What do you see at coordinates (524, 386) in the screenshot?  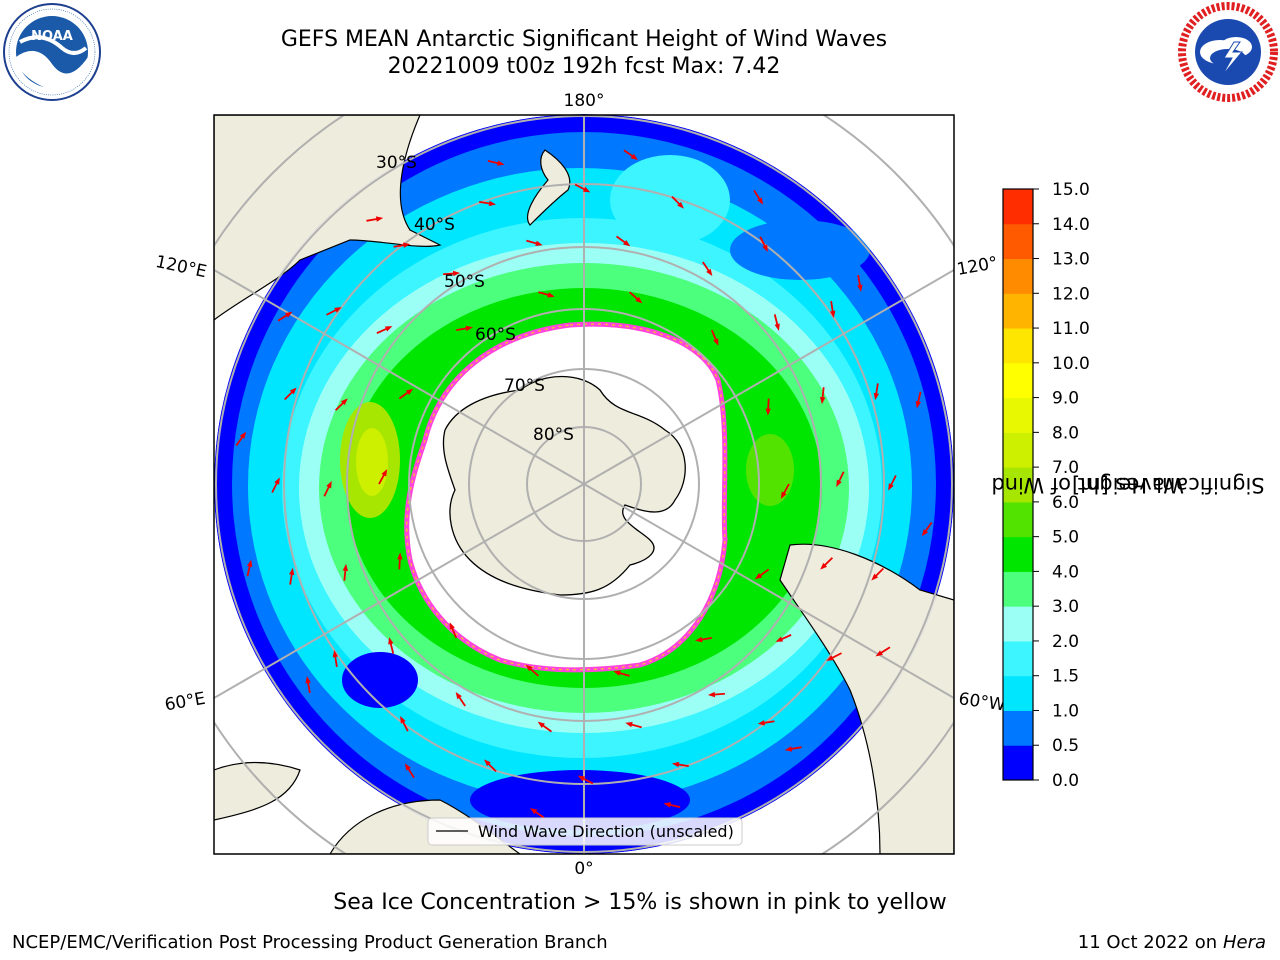 I see `lat-label-70: 70°S` at bounding box center [524, 386].